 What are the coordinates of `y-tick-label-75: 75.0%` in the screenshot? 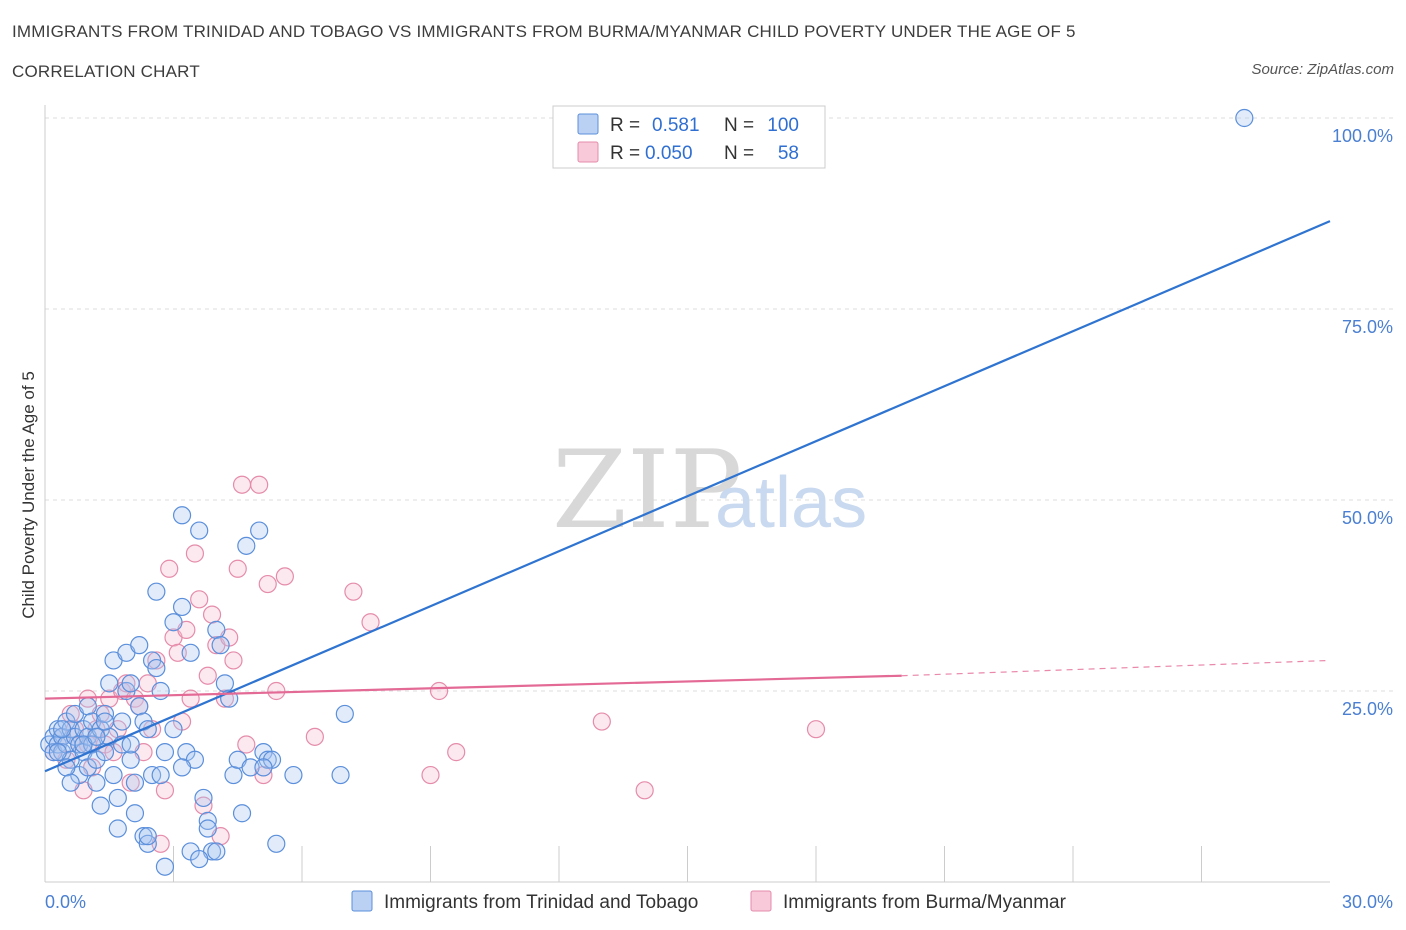 It's located at (1367, 327).